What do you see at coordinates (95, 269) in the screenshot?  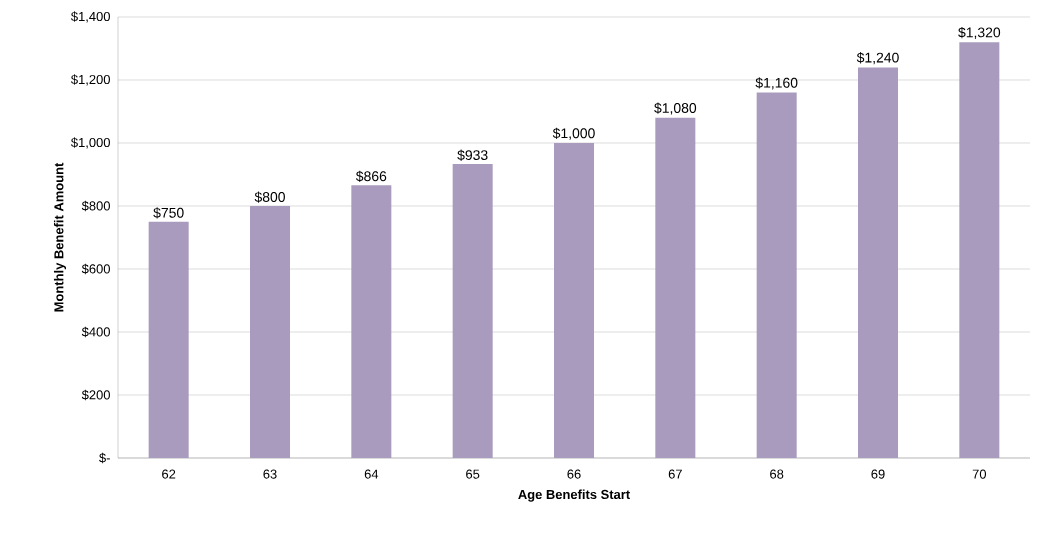 I see `y-tick-label: $600` at bounding box center [95, 269].